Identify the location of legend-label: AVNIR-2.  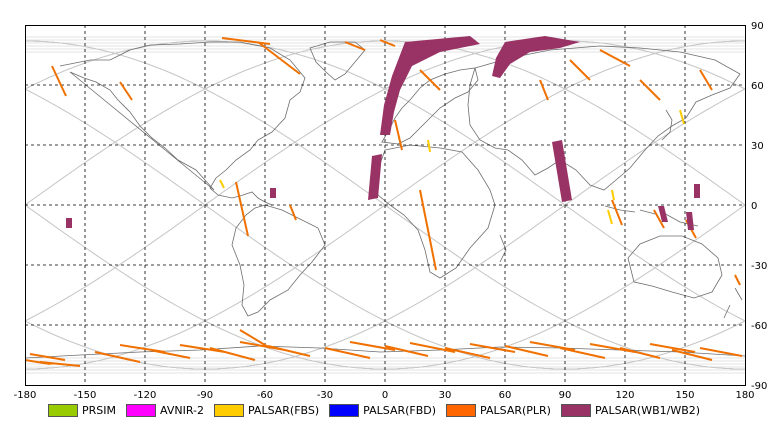
(182, 410).